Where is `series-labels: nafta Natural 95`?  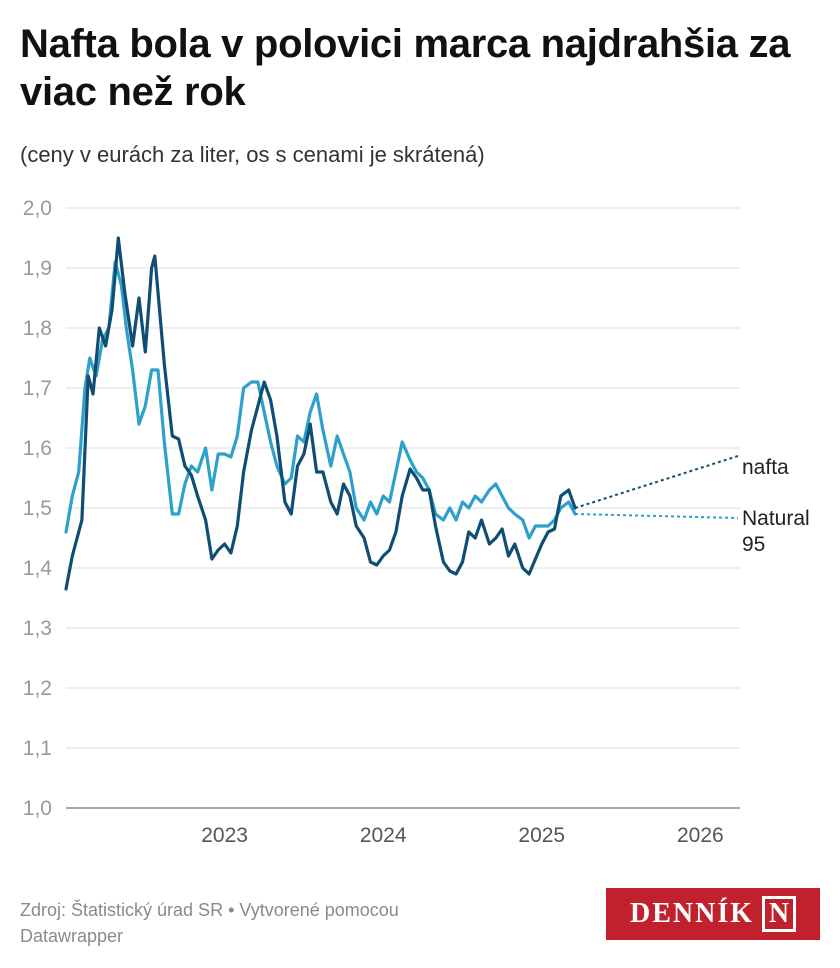 series-labels: nafta Natural 95 is located at coordinates (692, 505).